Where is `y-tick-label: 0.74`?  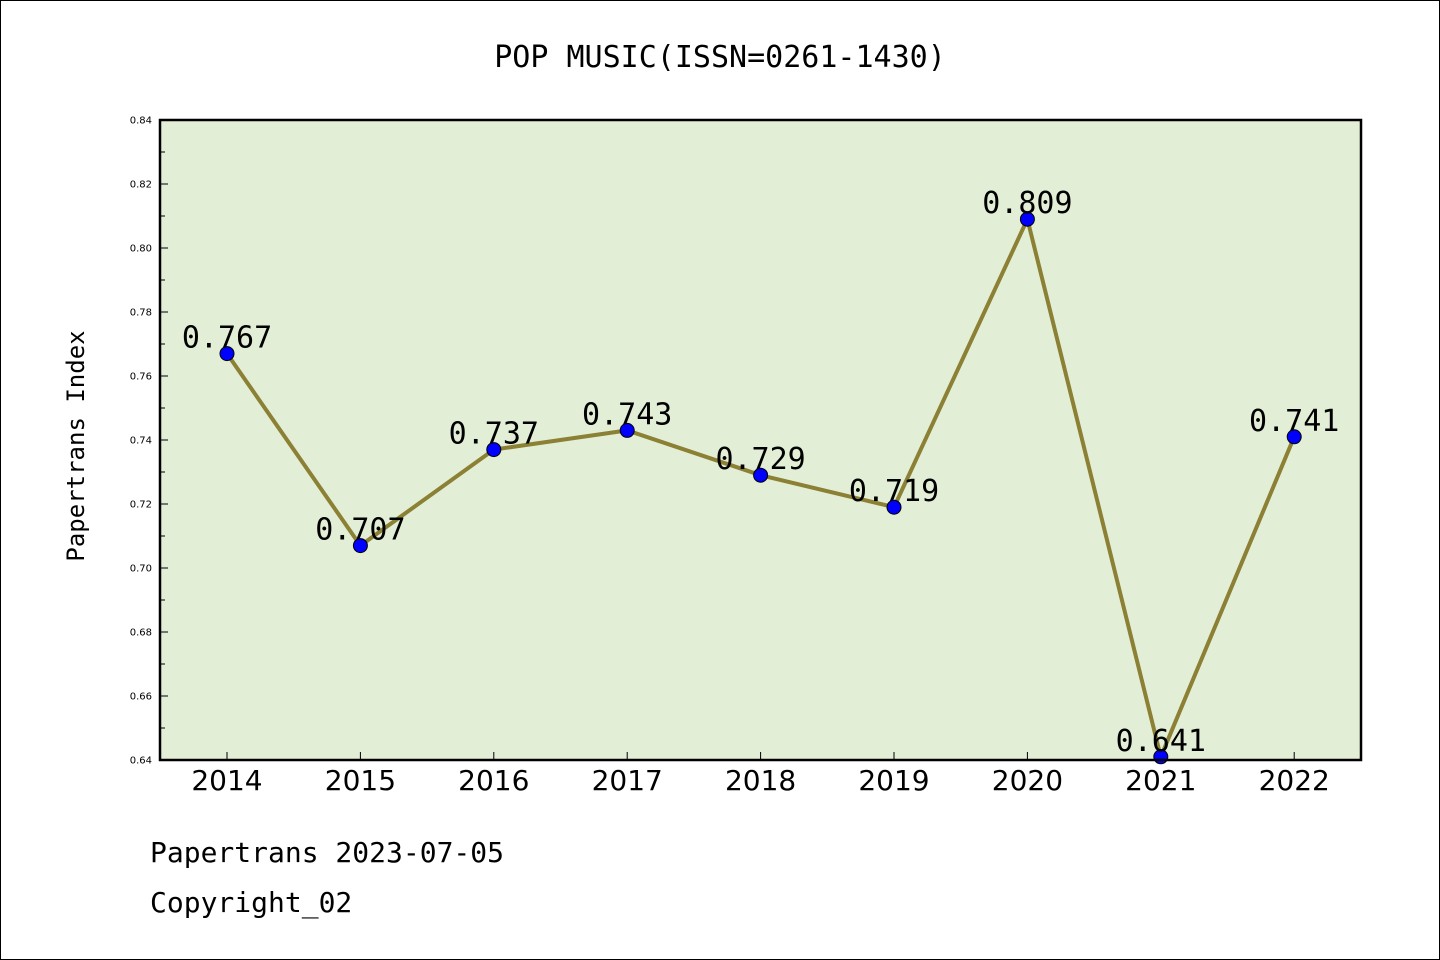 y-tick-label: 0.74 is located at coordinates (141, 441).